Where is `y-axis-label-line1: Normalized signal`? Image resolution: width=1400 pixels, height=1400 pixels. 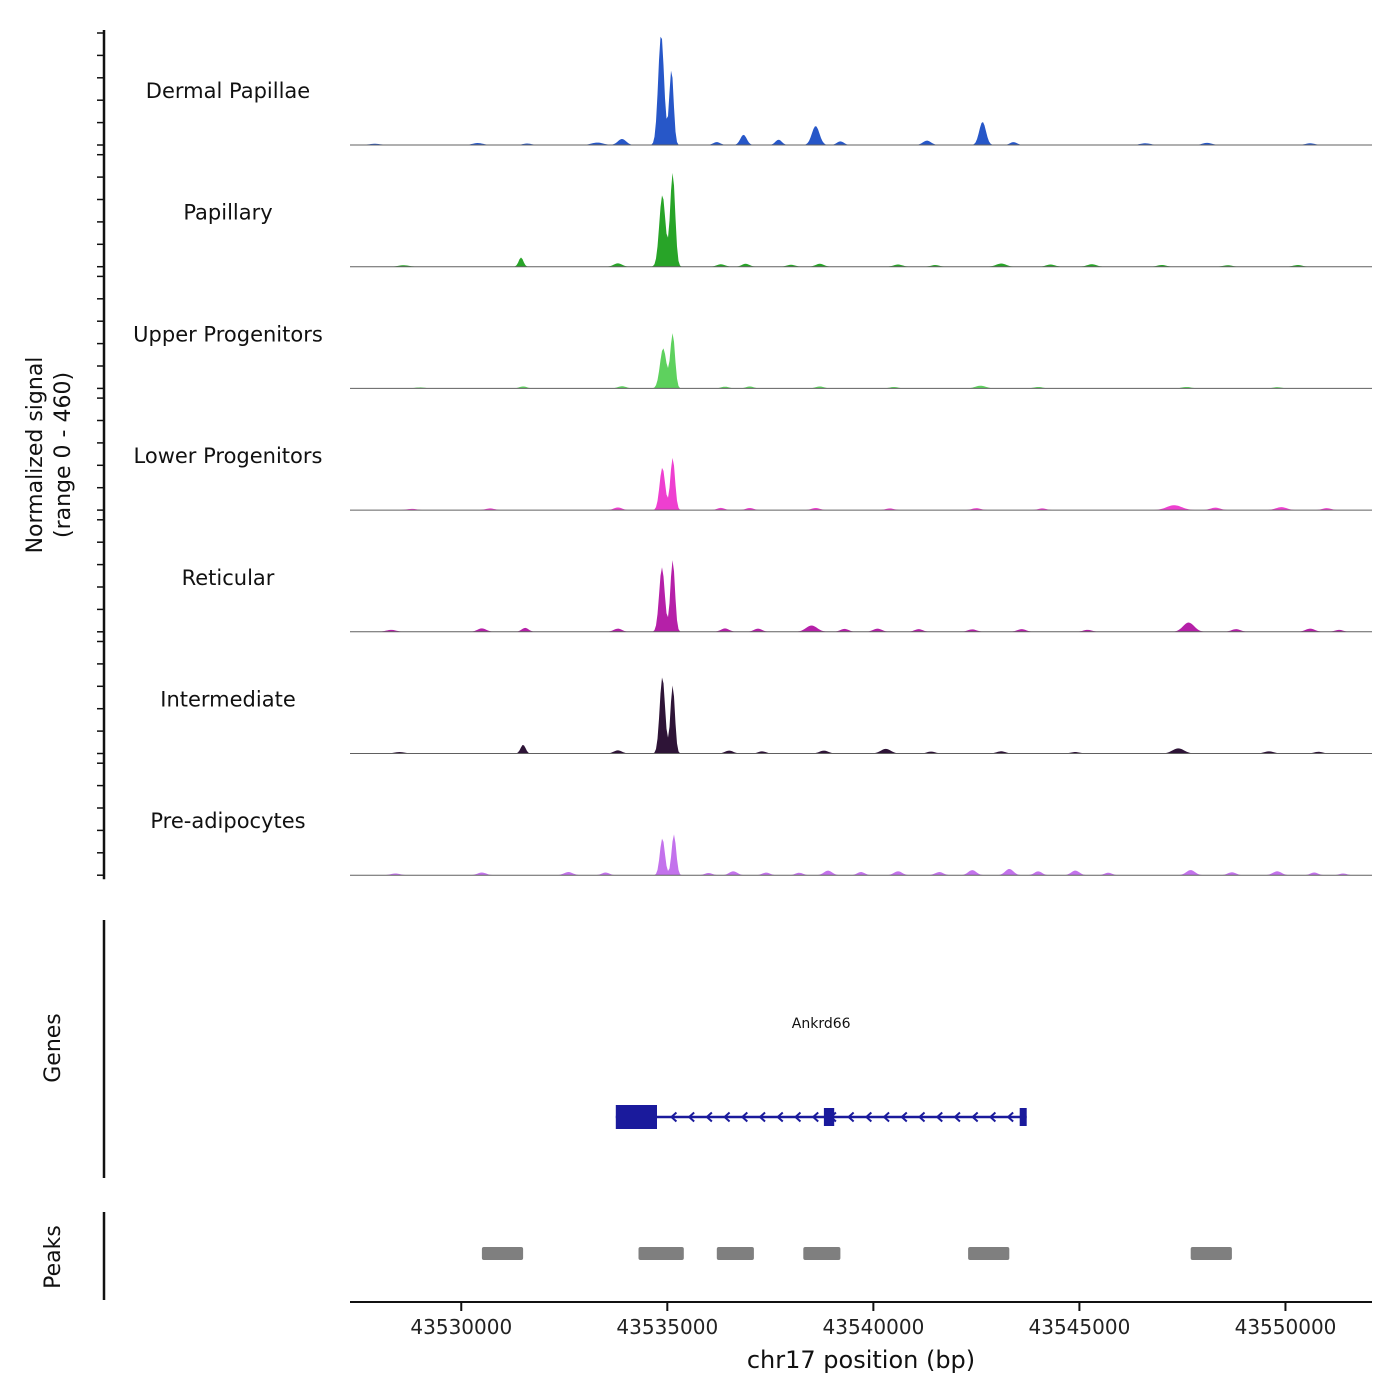 y-axis-label-line1: Normalized signal is located at coordinates (35, 455).